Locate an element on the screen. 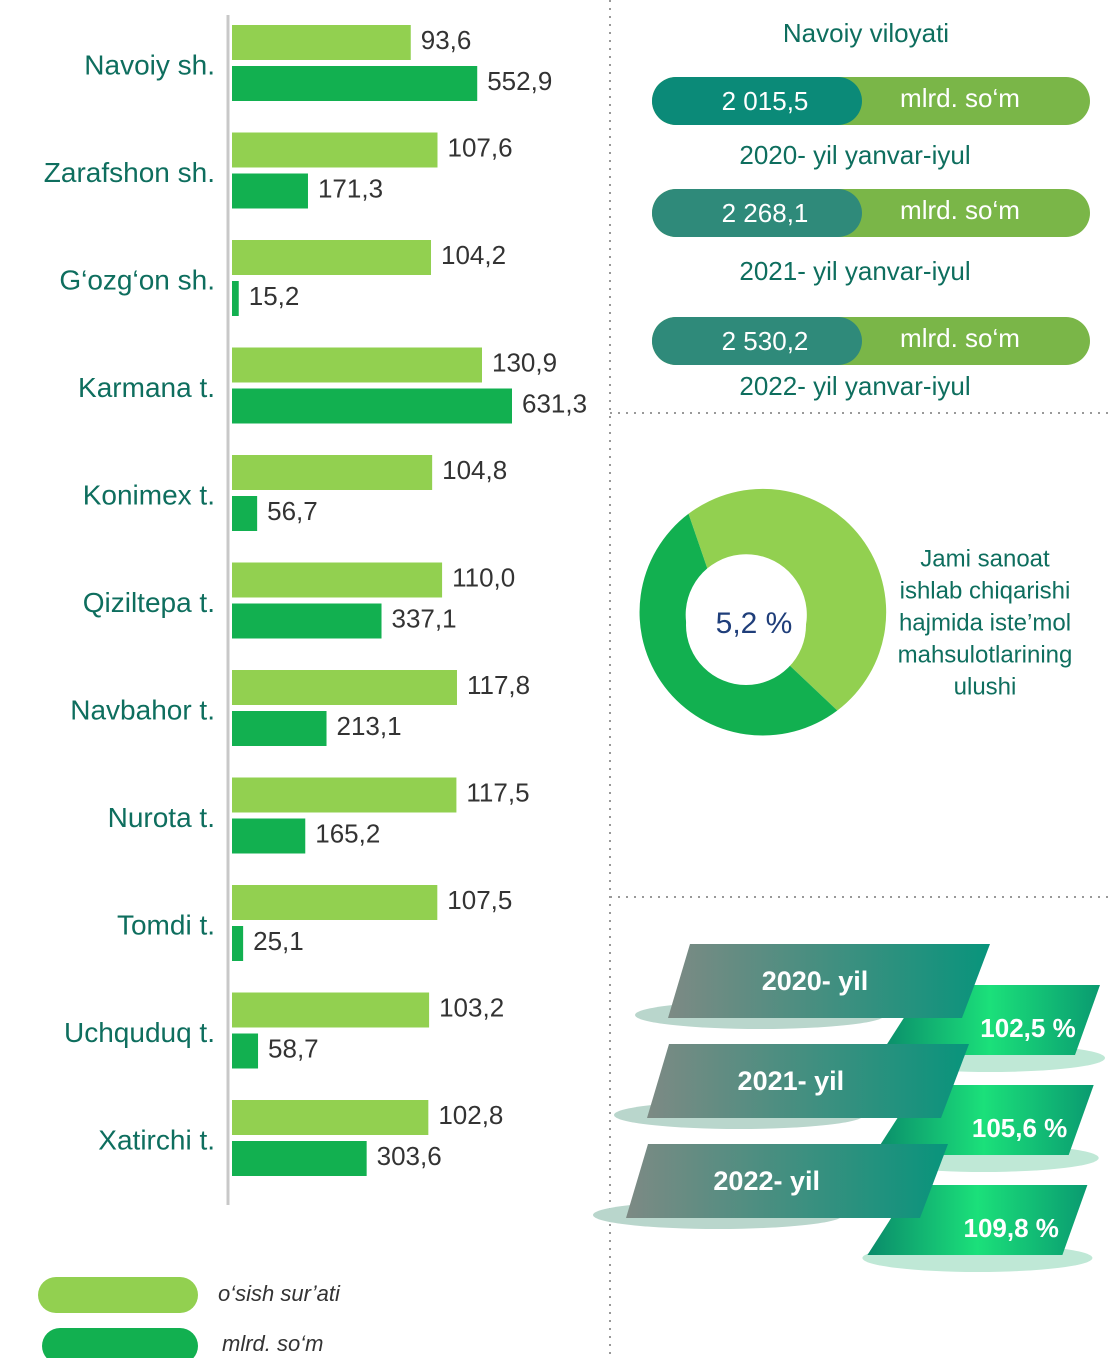 Image resolution: width=1114 pixels, height=1358 pixels. value-label: 337,1 is located at coordinates (424, 618).